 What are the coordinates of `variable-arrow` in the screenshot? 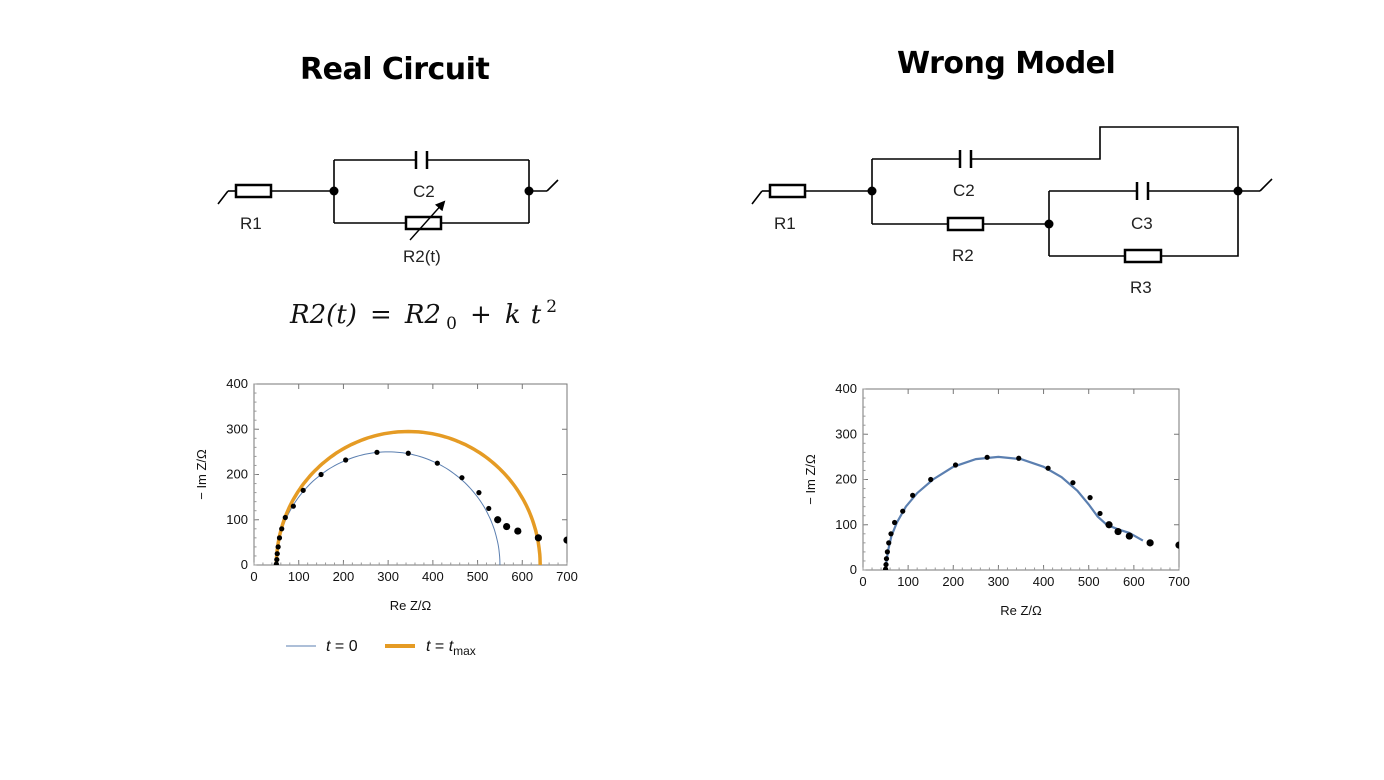 It's located at (427, 220).